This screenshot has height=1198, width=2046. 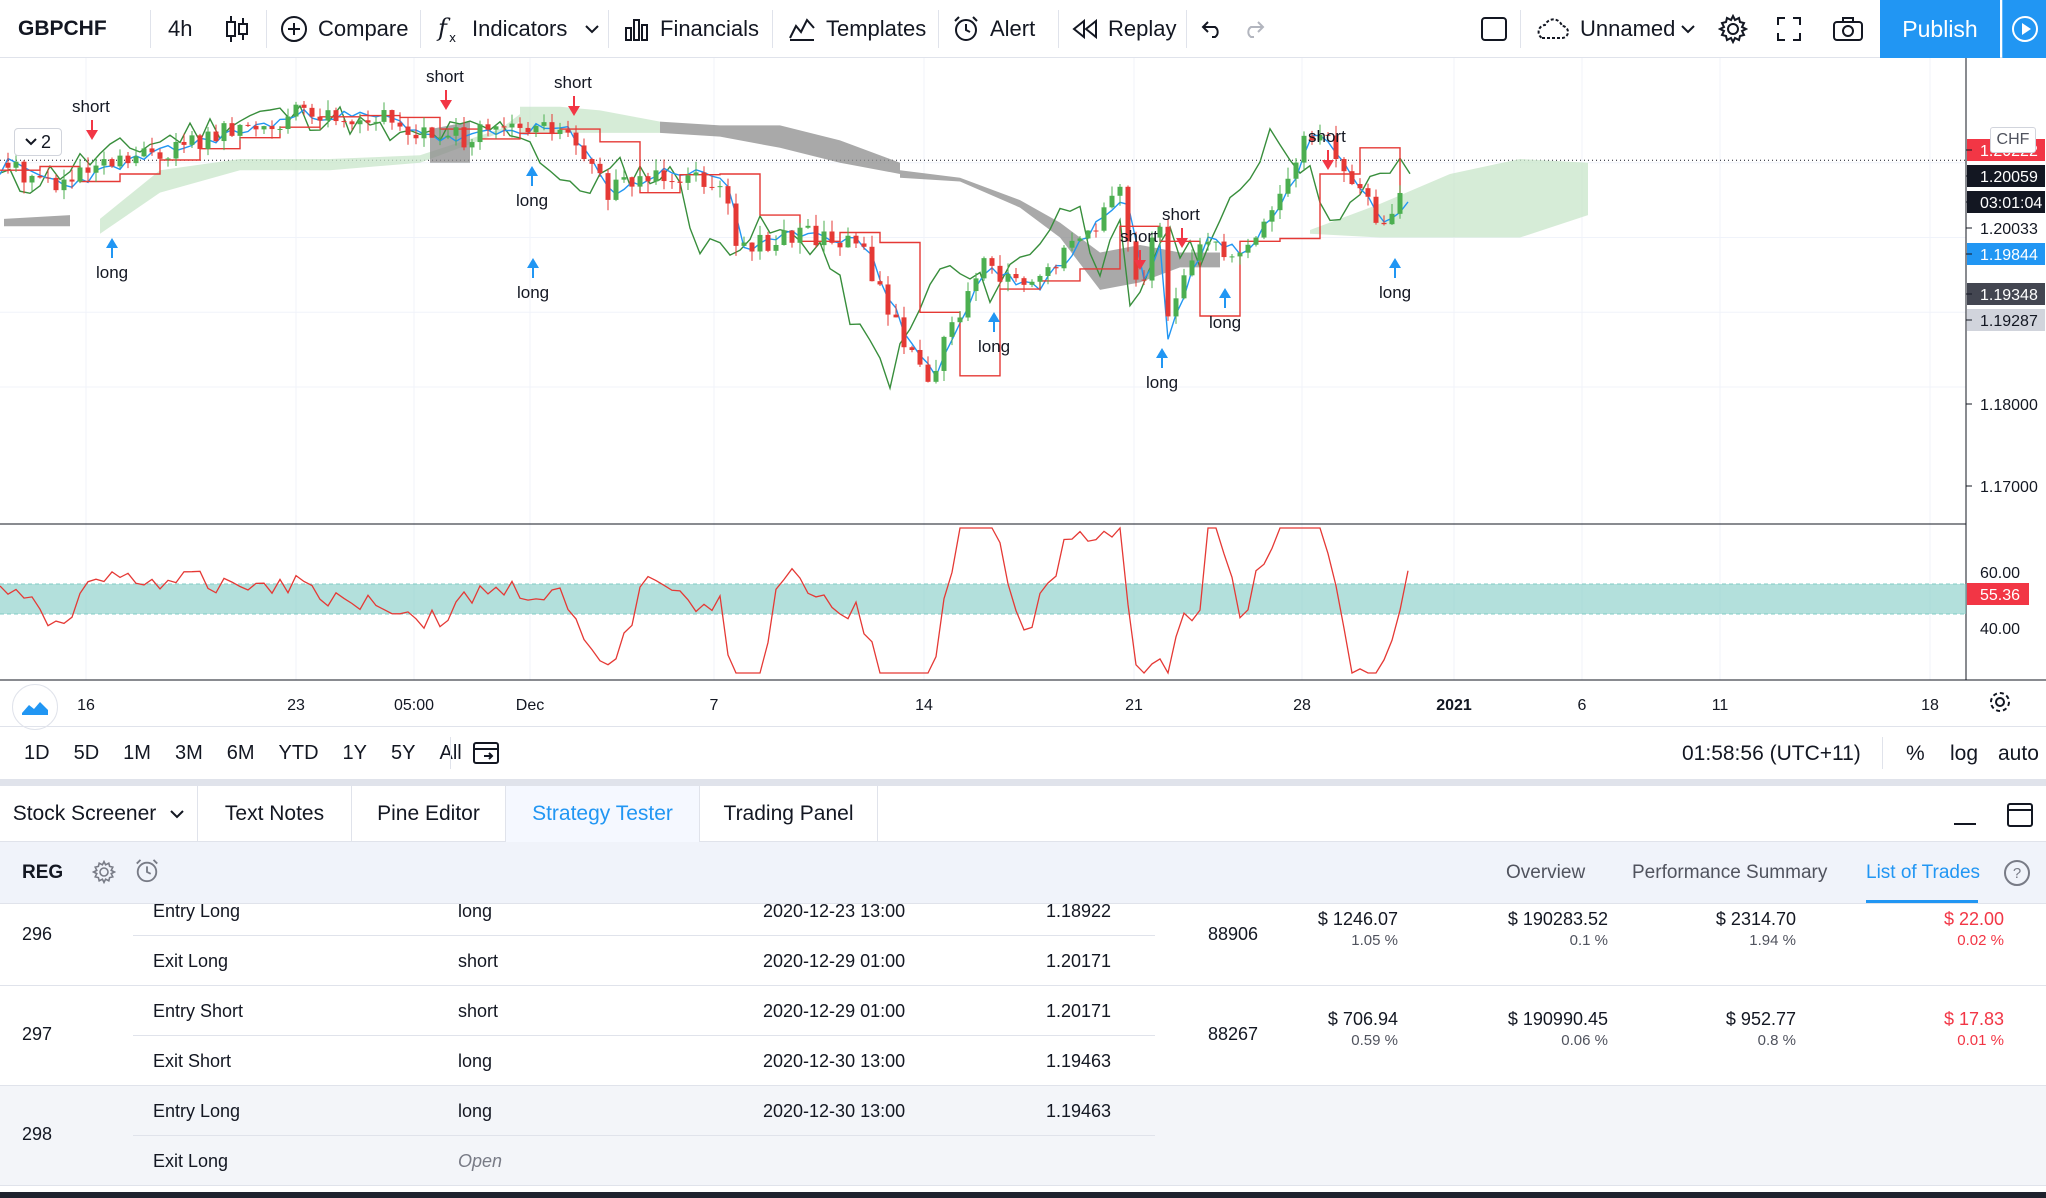 I want to click on trade-type: Entry Short, so click(x=198, y=1011).